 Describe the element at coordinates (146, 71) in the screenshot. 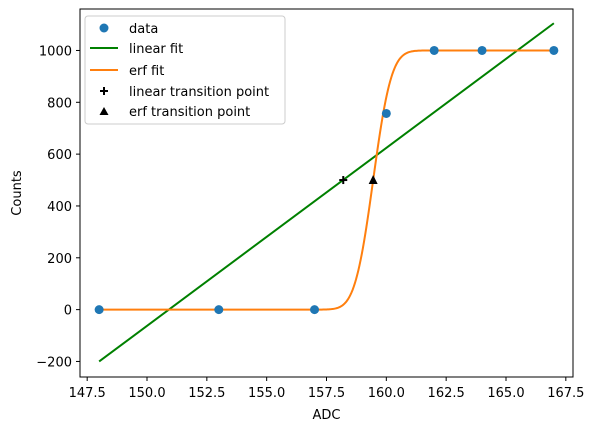

I see `legend-erf-fit-label: erf fit` at that location.